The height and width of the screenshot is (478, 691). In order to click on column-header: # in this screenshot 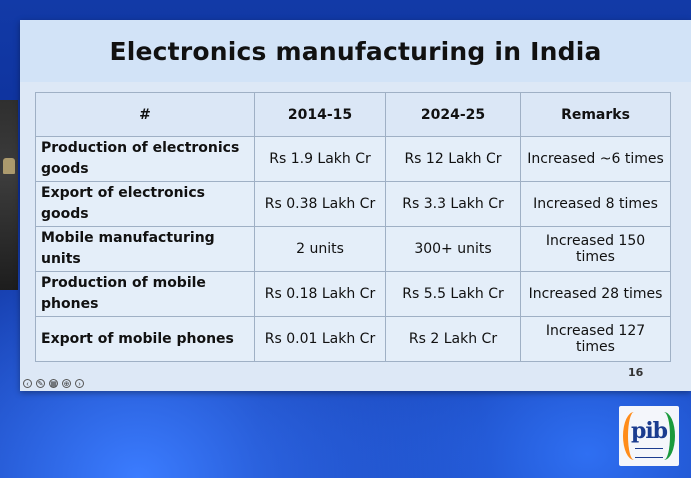, I will do `click(145, 114)`.